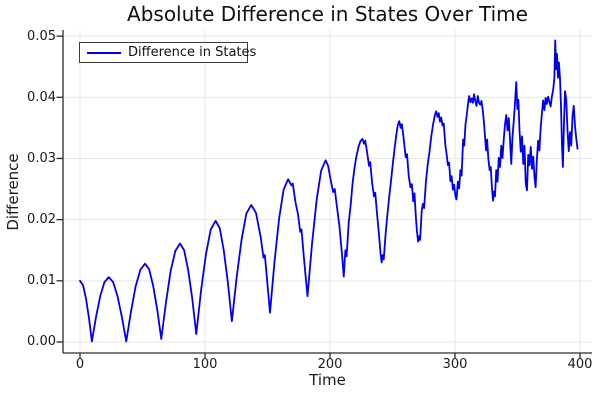 The width and height of the screenshot is (600, 400). Describe the element at coordinates (41, 158) in the screenshot. I see `y-tick-label: 0.03` at that location.